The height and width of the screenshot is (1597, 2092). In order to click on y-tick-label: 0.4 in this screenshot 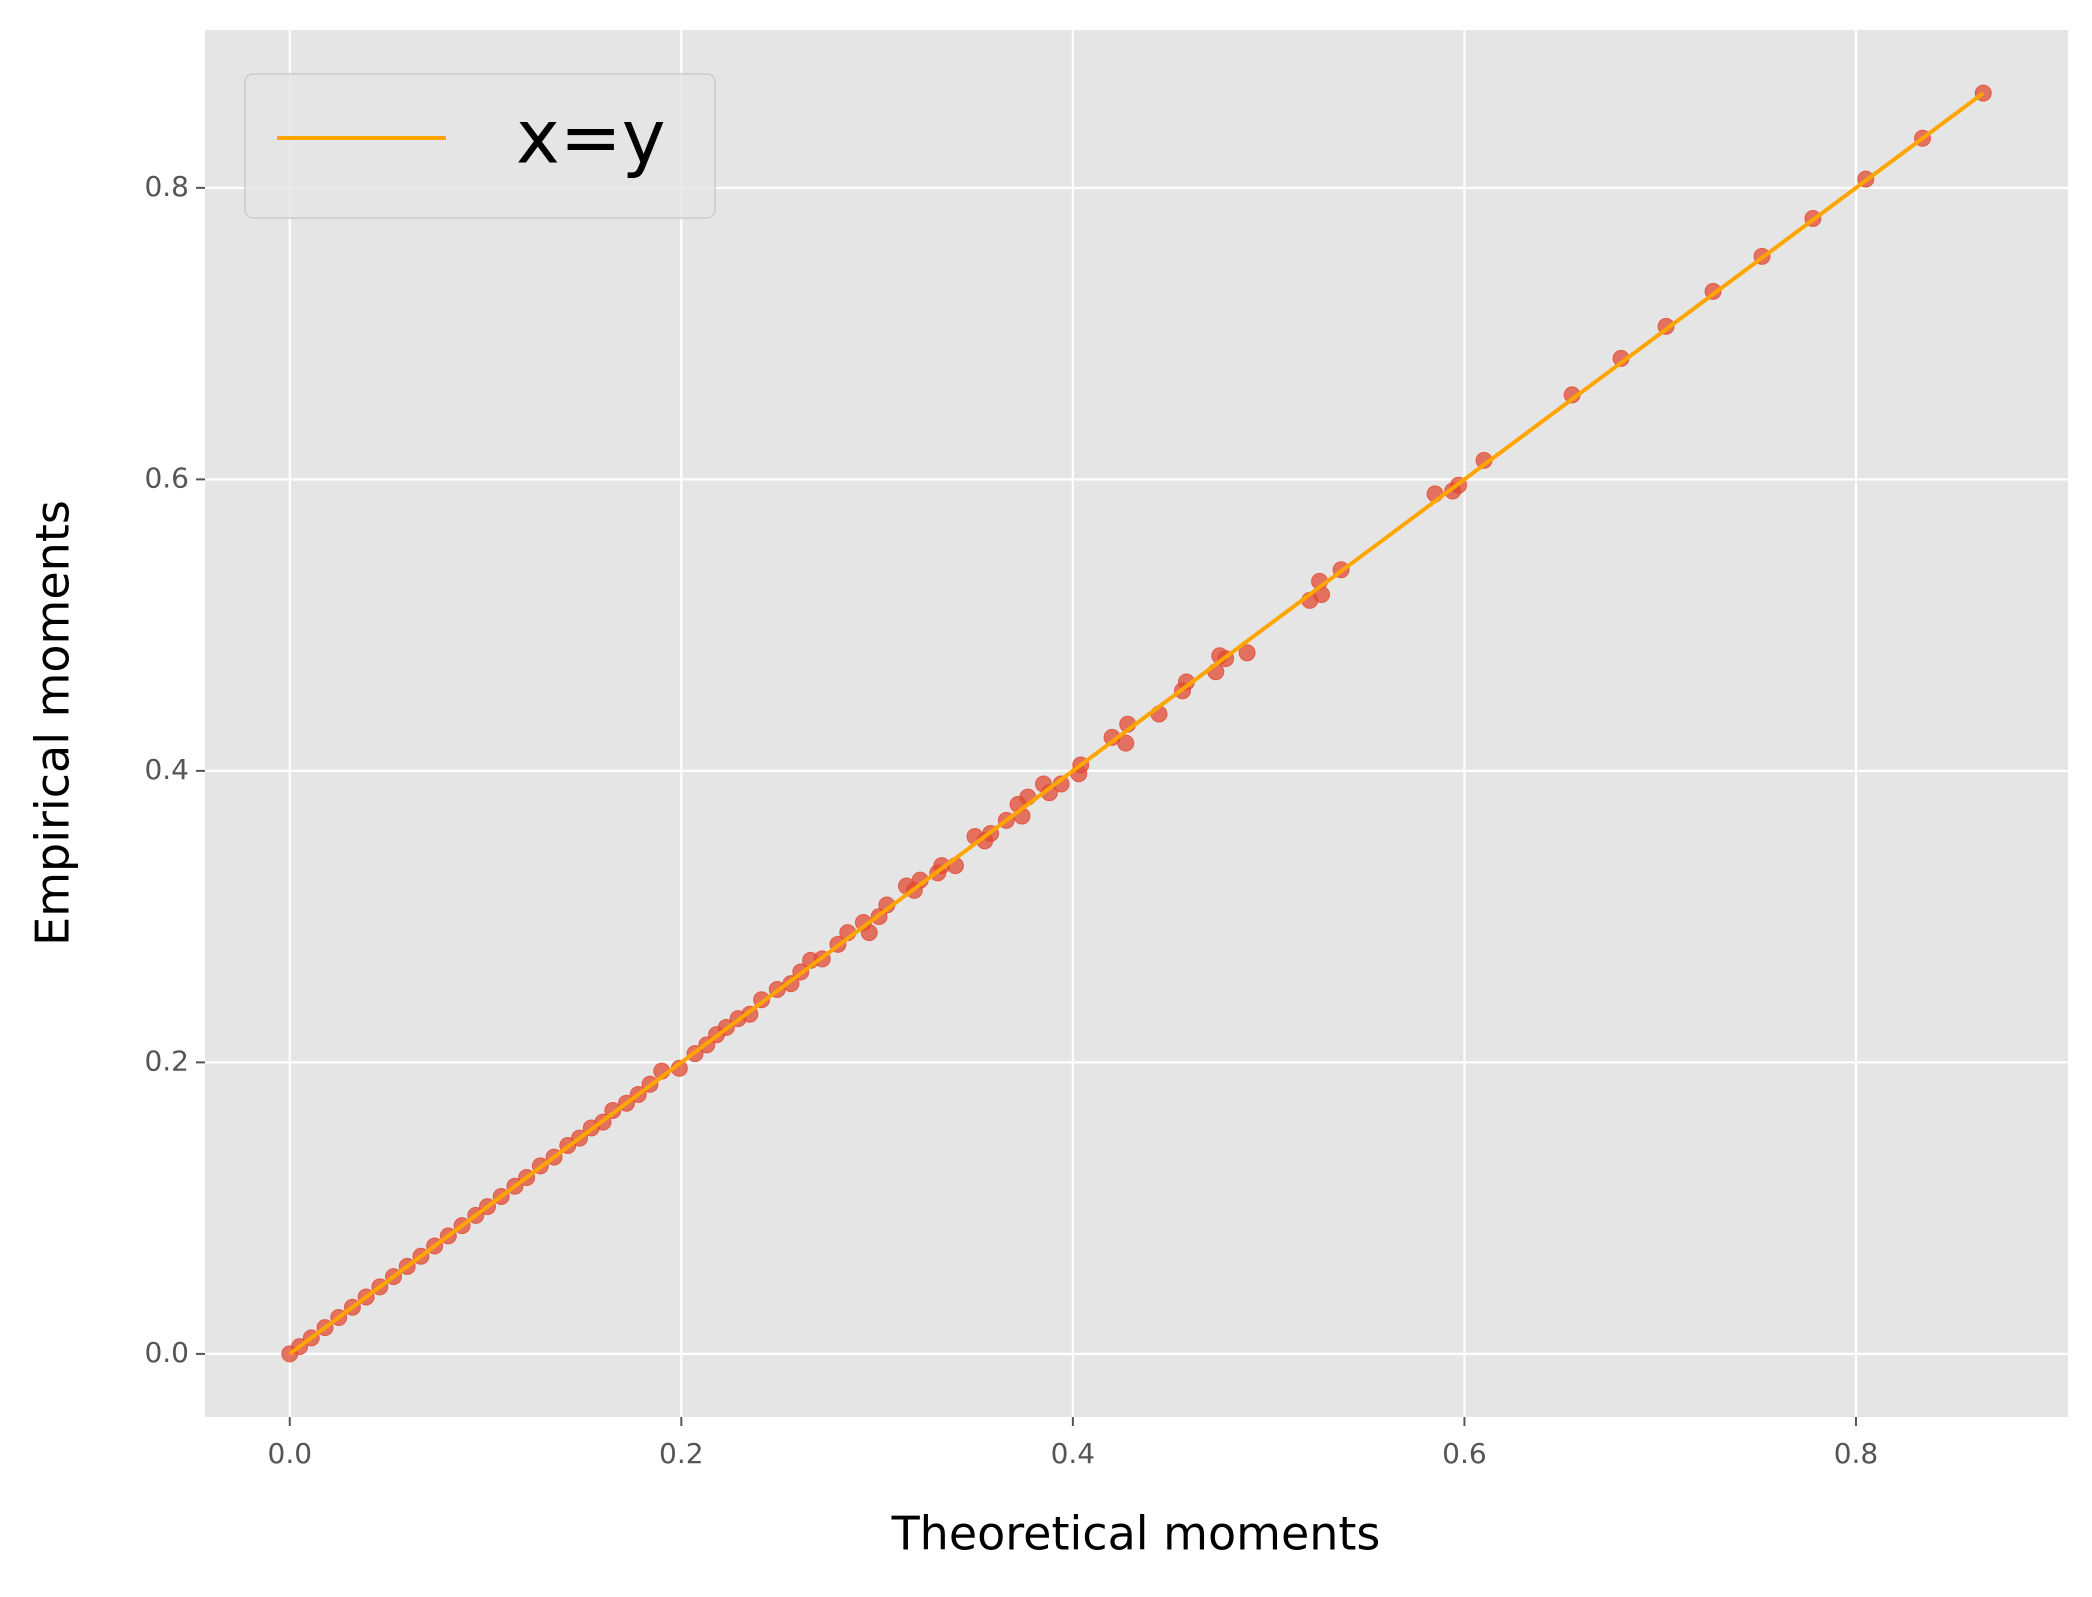, I will do `click(166, 769)`.